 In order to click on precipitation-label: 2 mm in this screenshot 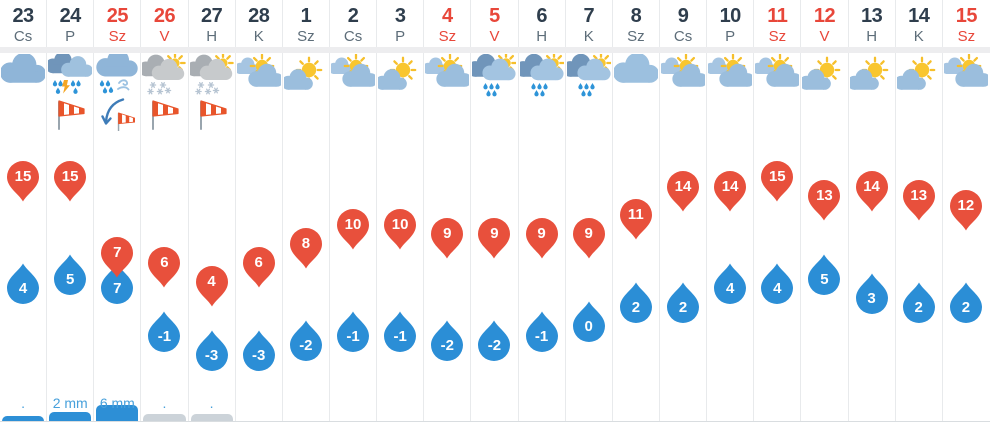, I will do `click(70, 403)`.